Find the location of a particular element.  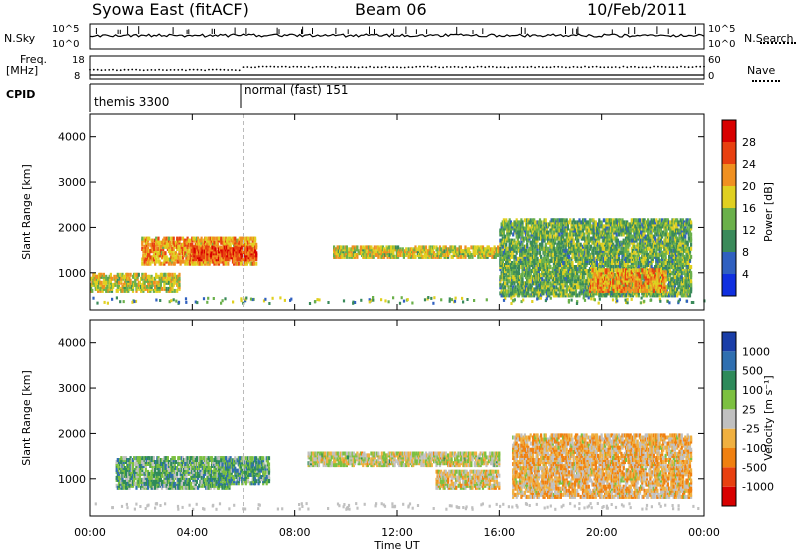

n-search-tick-bottom: 10^0 is located at coordinates (722, 44).